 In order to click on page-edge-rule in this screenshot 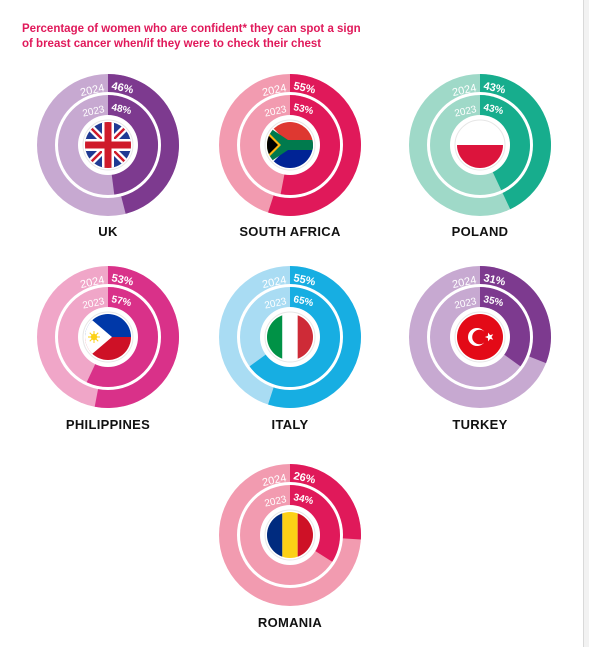, I will do `click(586, 323)`.